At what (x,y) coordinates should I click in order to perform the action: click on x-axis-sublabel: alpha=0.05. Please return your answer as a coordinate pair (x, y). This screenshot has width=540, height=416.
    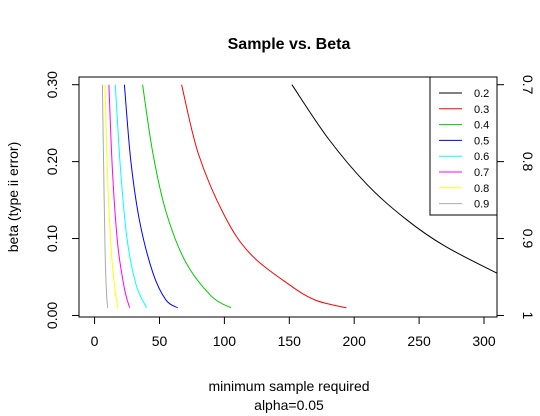
    Looking at the image, I should click on (289, 405).